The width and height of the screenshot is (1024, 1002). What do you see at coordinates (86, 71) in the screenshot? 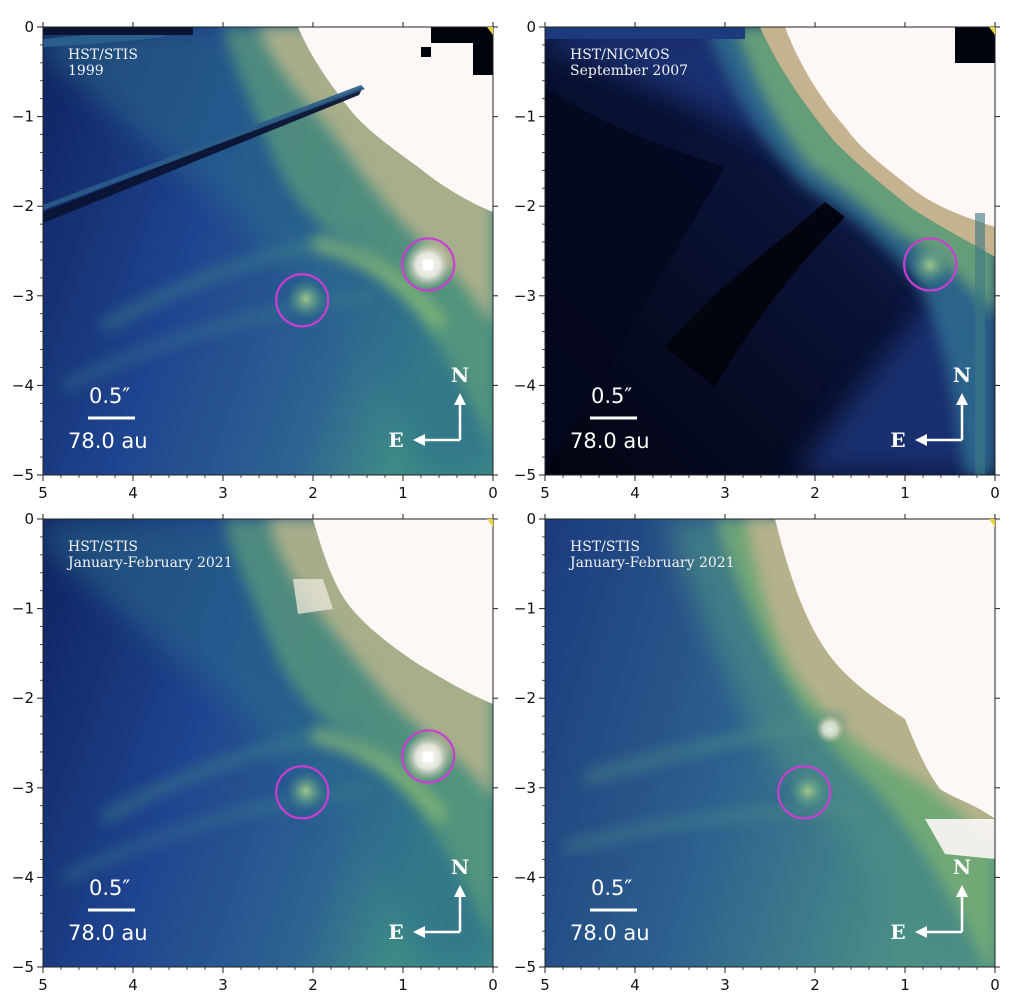
I see `panel-date-label: 1999` at bounding box center [86, 71].